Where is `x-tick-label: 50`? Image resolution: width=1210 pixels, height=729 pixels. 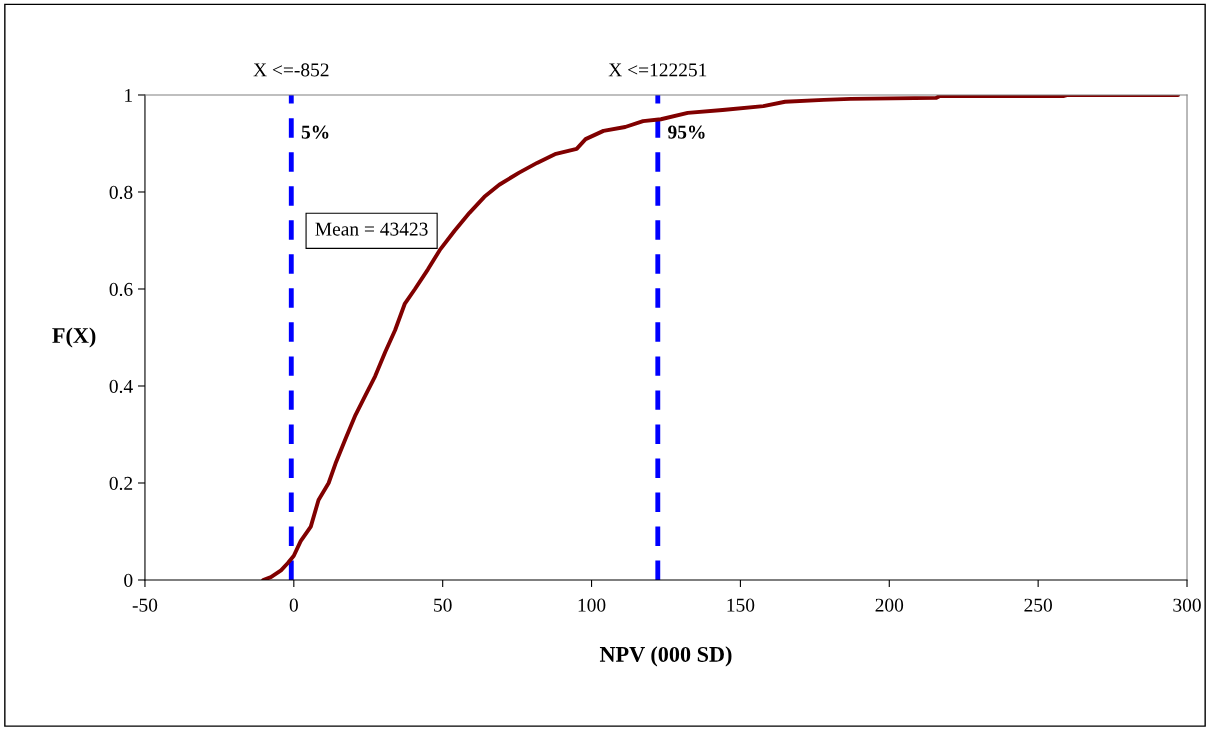 x-tick-label: 50 is located at coordinates (443, 605).